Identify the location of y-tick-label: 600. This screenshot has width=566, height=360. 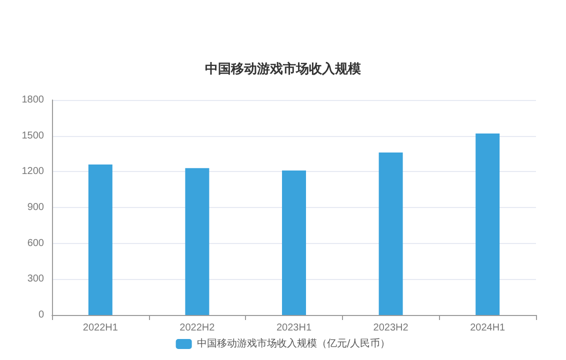
(35, 243).